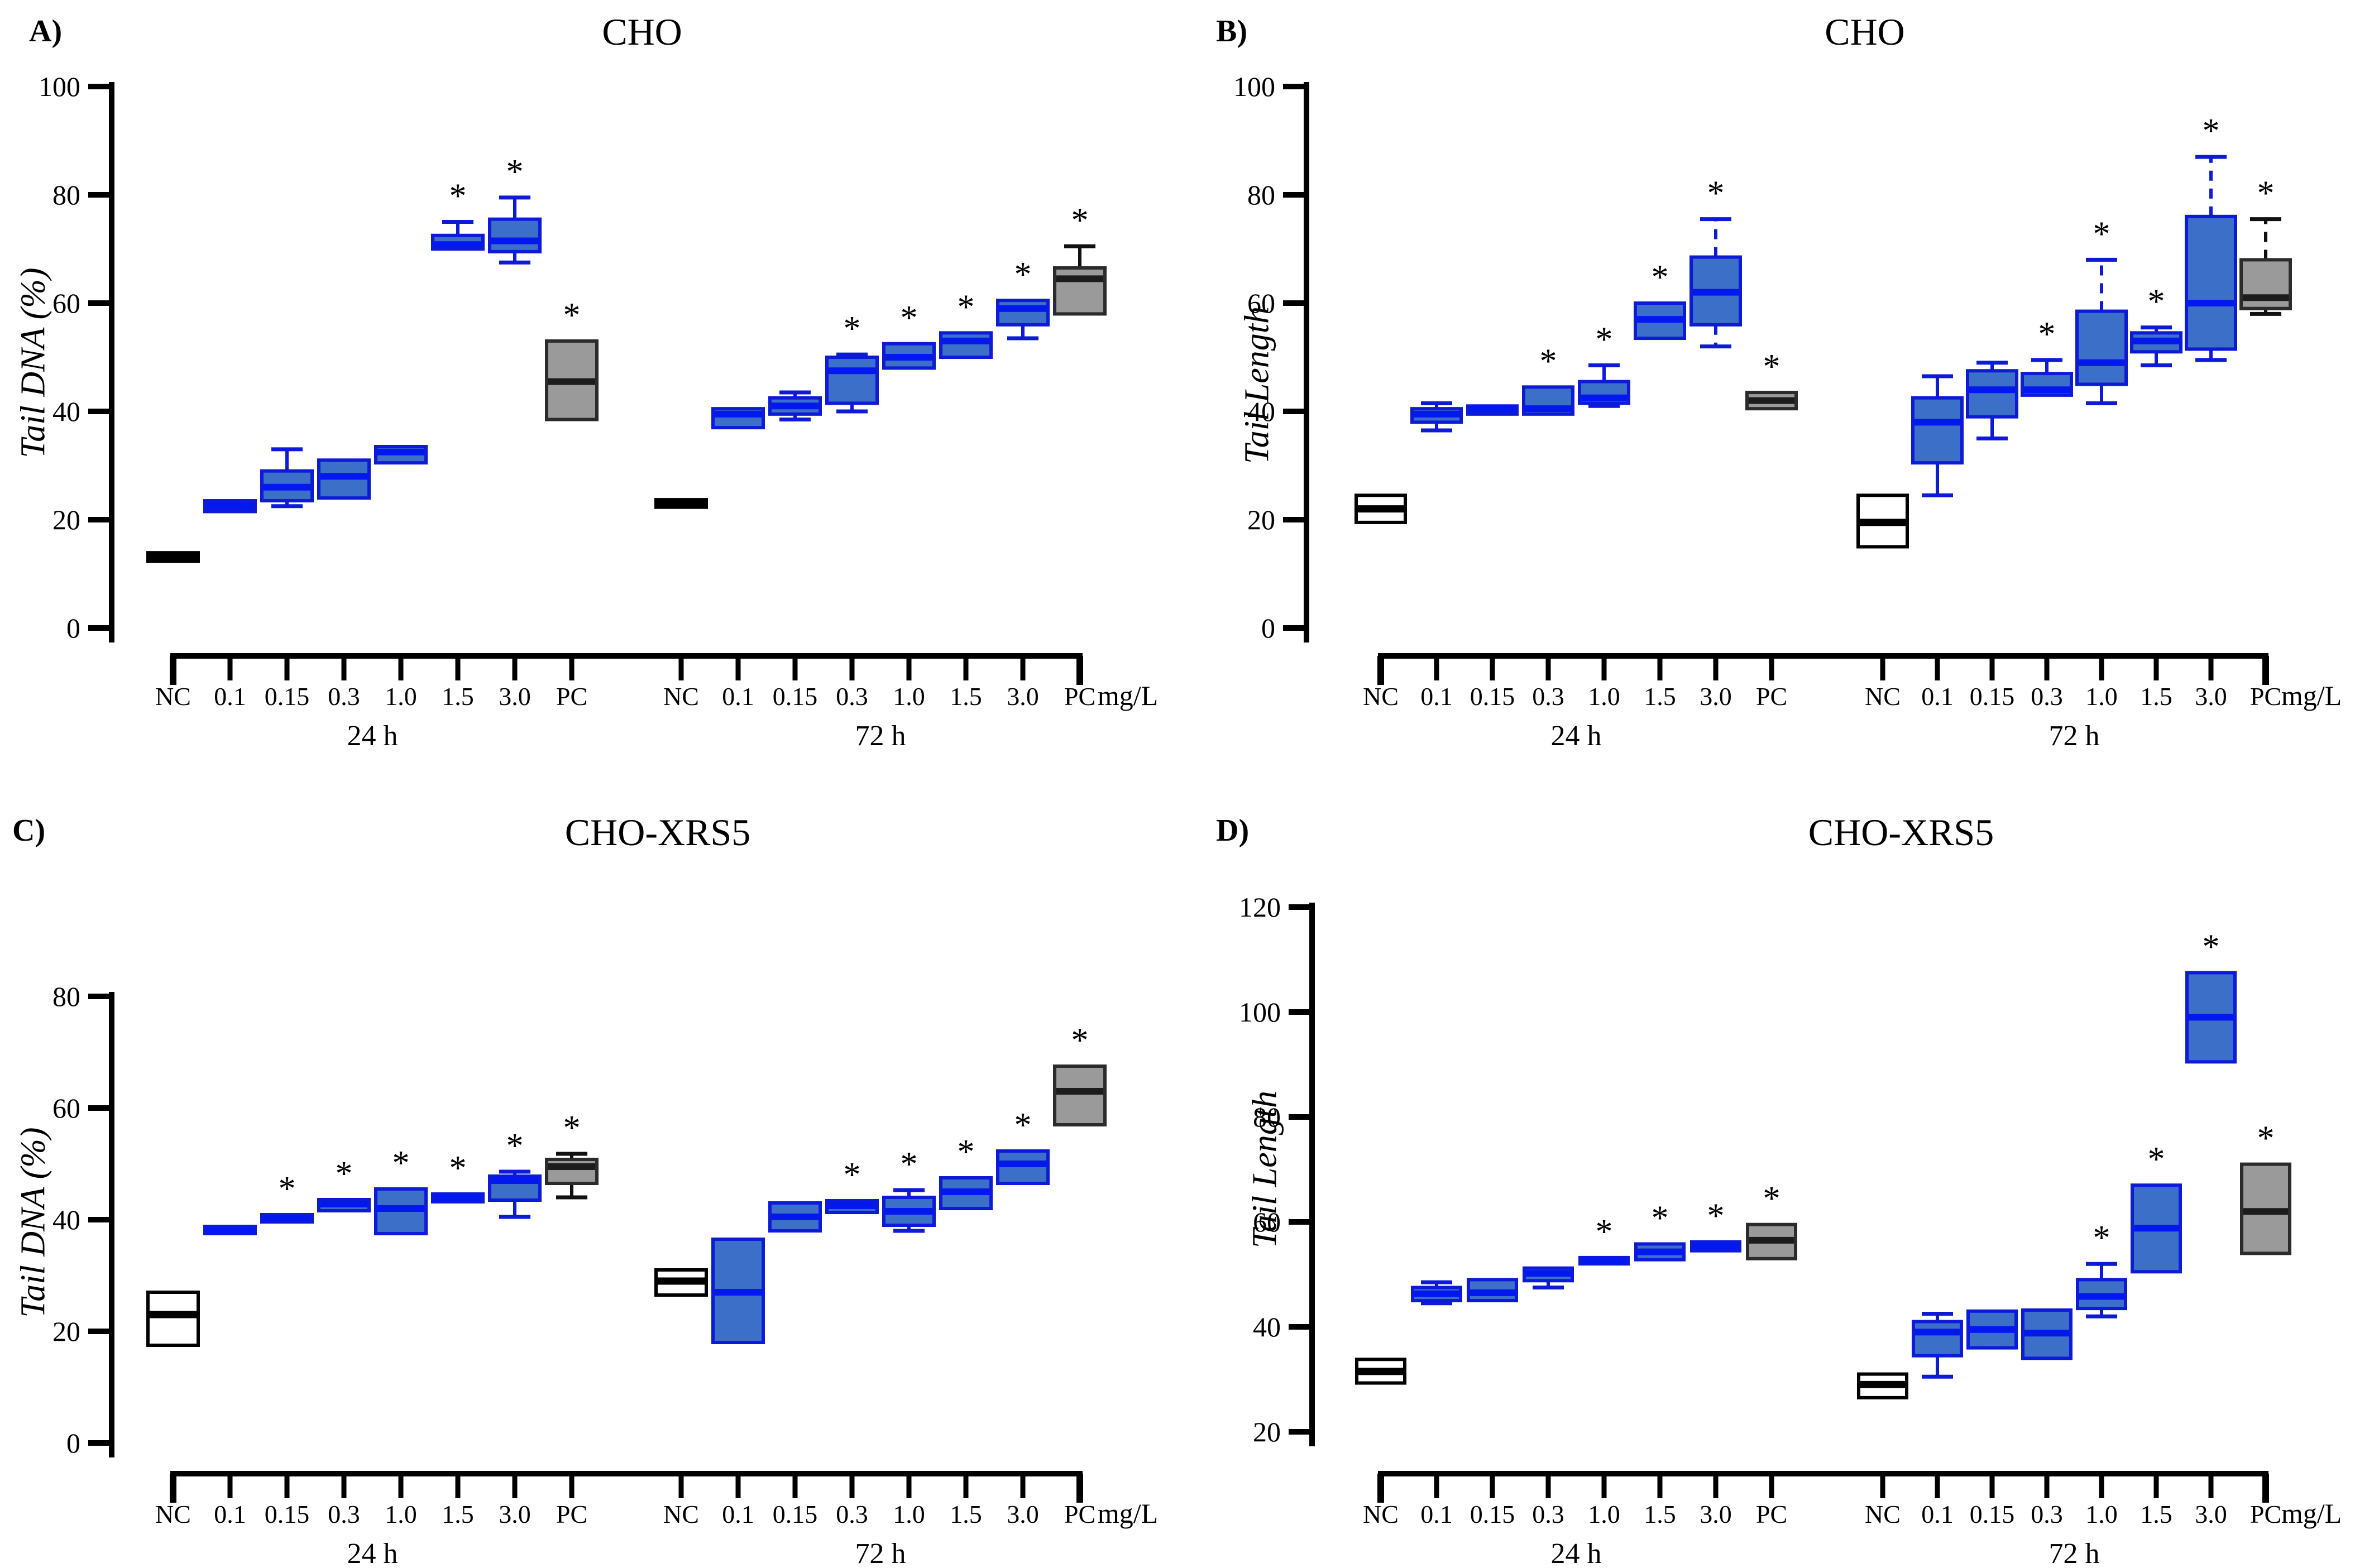 The image size is (2374, 1568). What do you see at coordinates (46, 31) in the screenshot?
I see `panel-a-letter: A)` at bounding box center [46, 31].